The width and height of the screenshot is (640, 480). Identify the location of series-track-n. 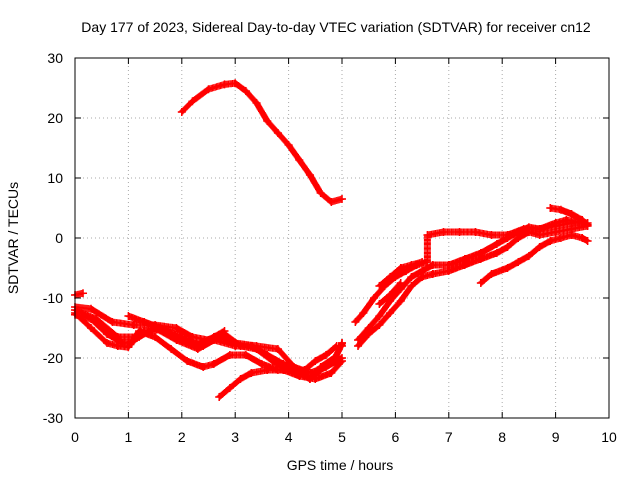
(534, 259).